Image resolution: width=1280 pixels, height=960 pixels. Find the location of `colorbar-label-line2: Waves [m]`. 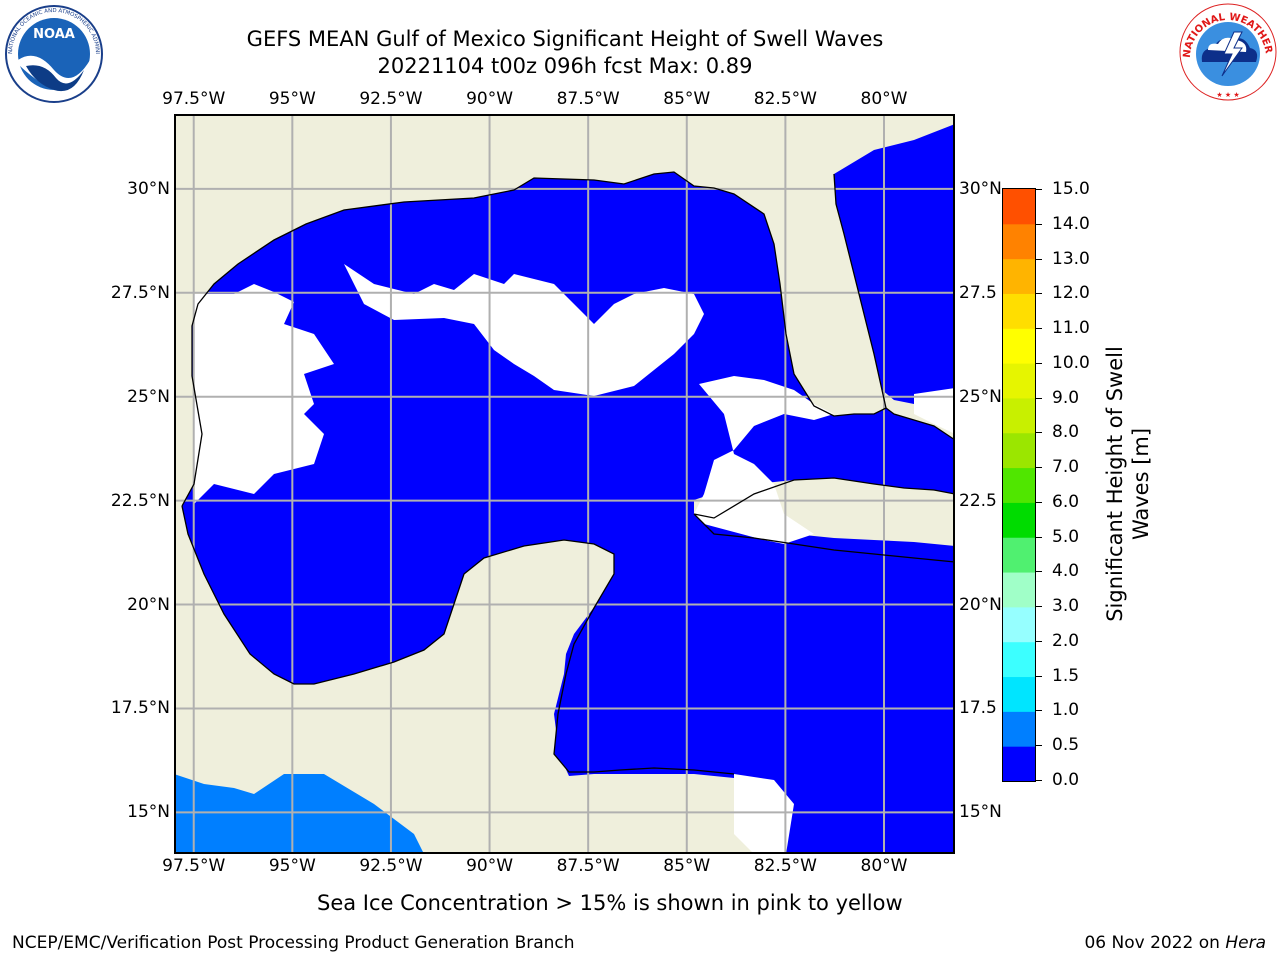

colorbar-label-line2: Waves [m] is located at coordinates (1141, 484).